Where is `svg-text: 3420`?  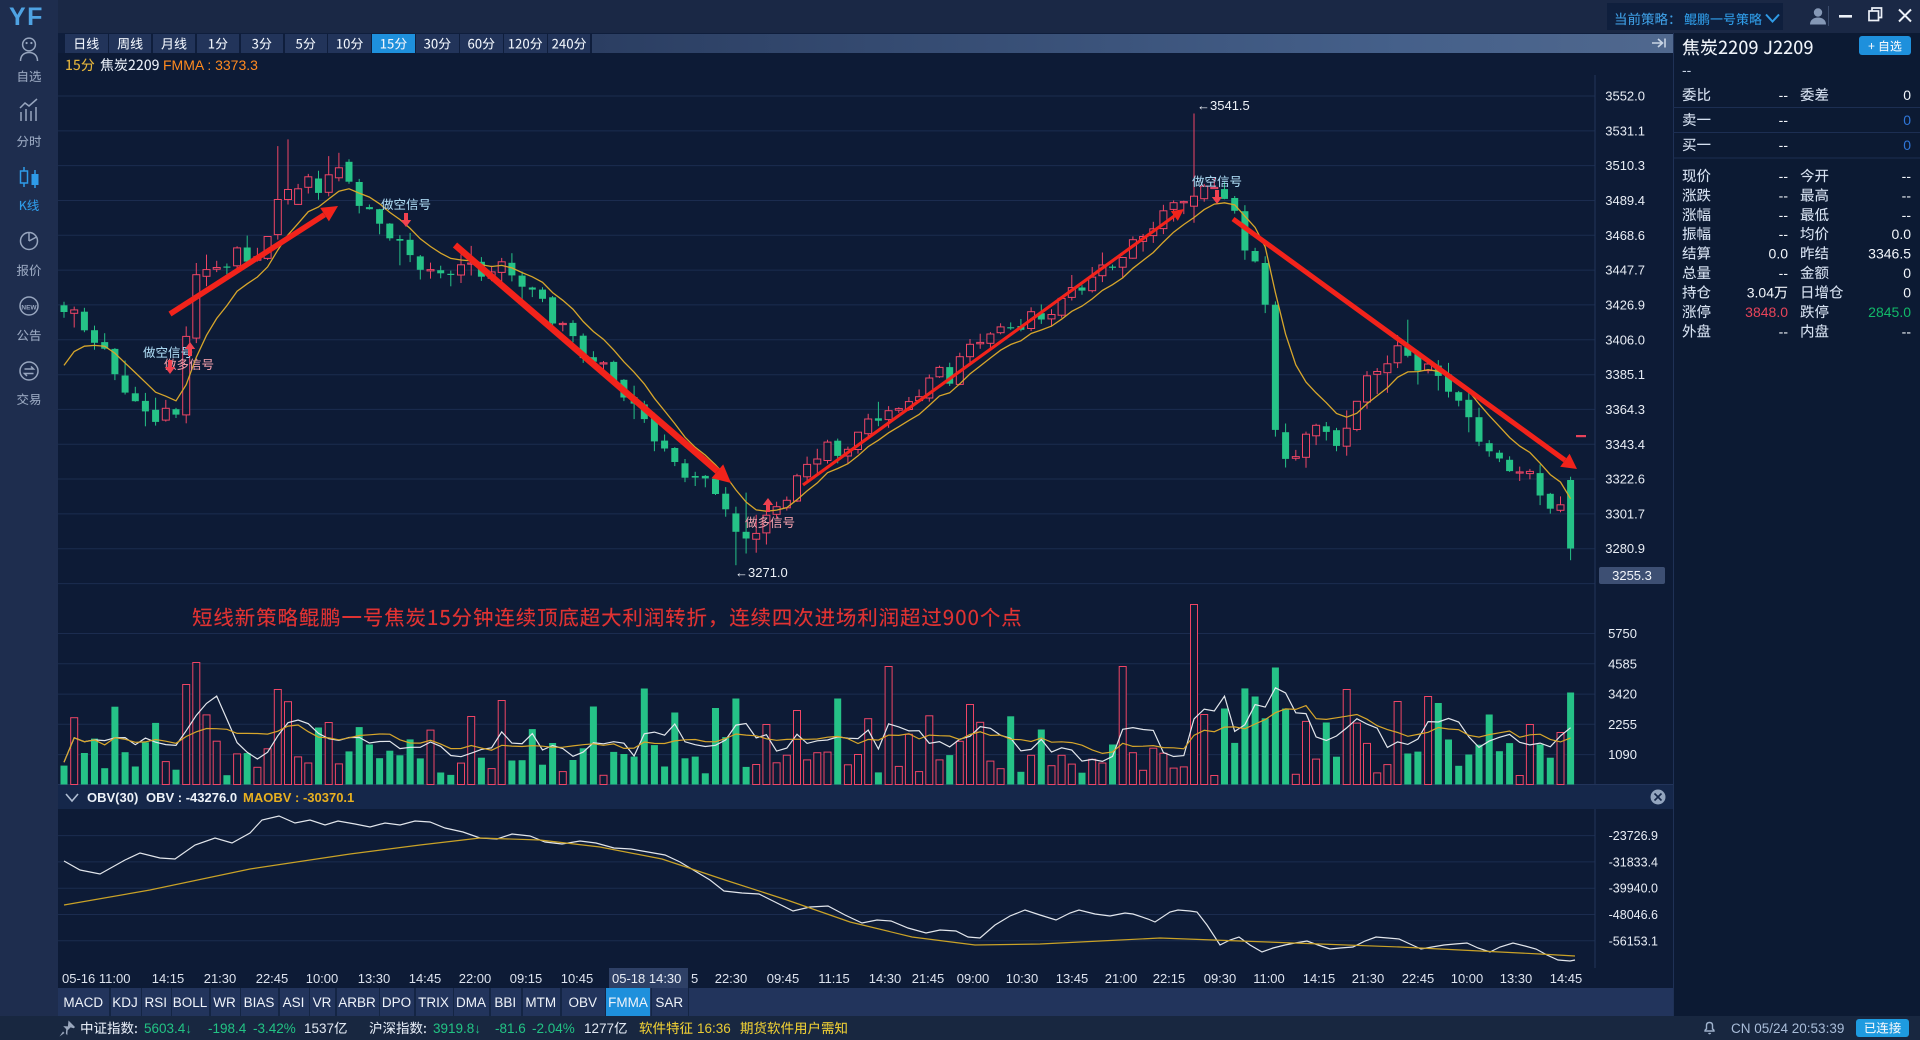 svg-text: 3420 is located at coordinates (1622, 694).